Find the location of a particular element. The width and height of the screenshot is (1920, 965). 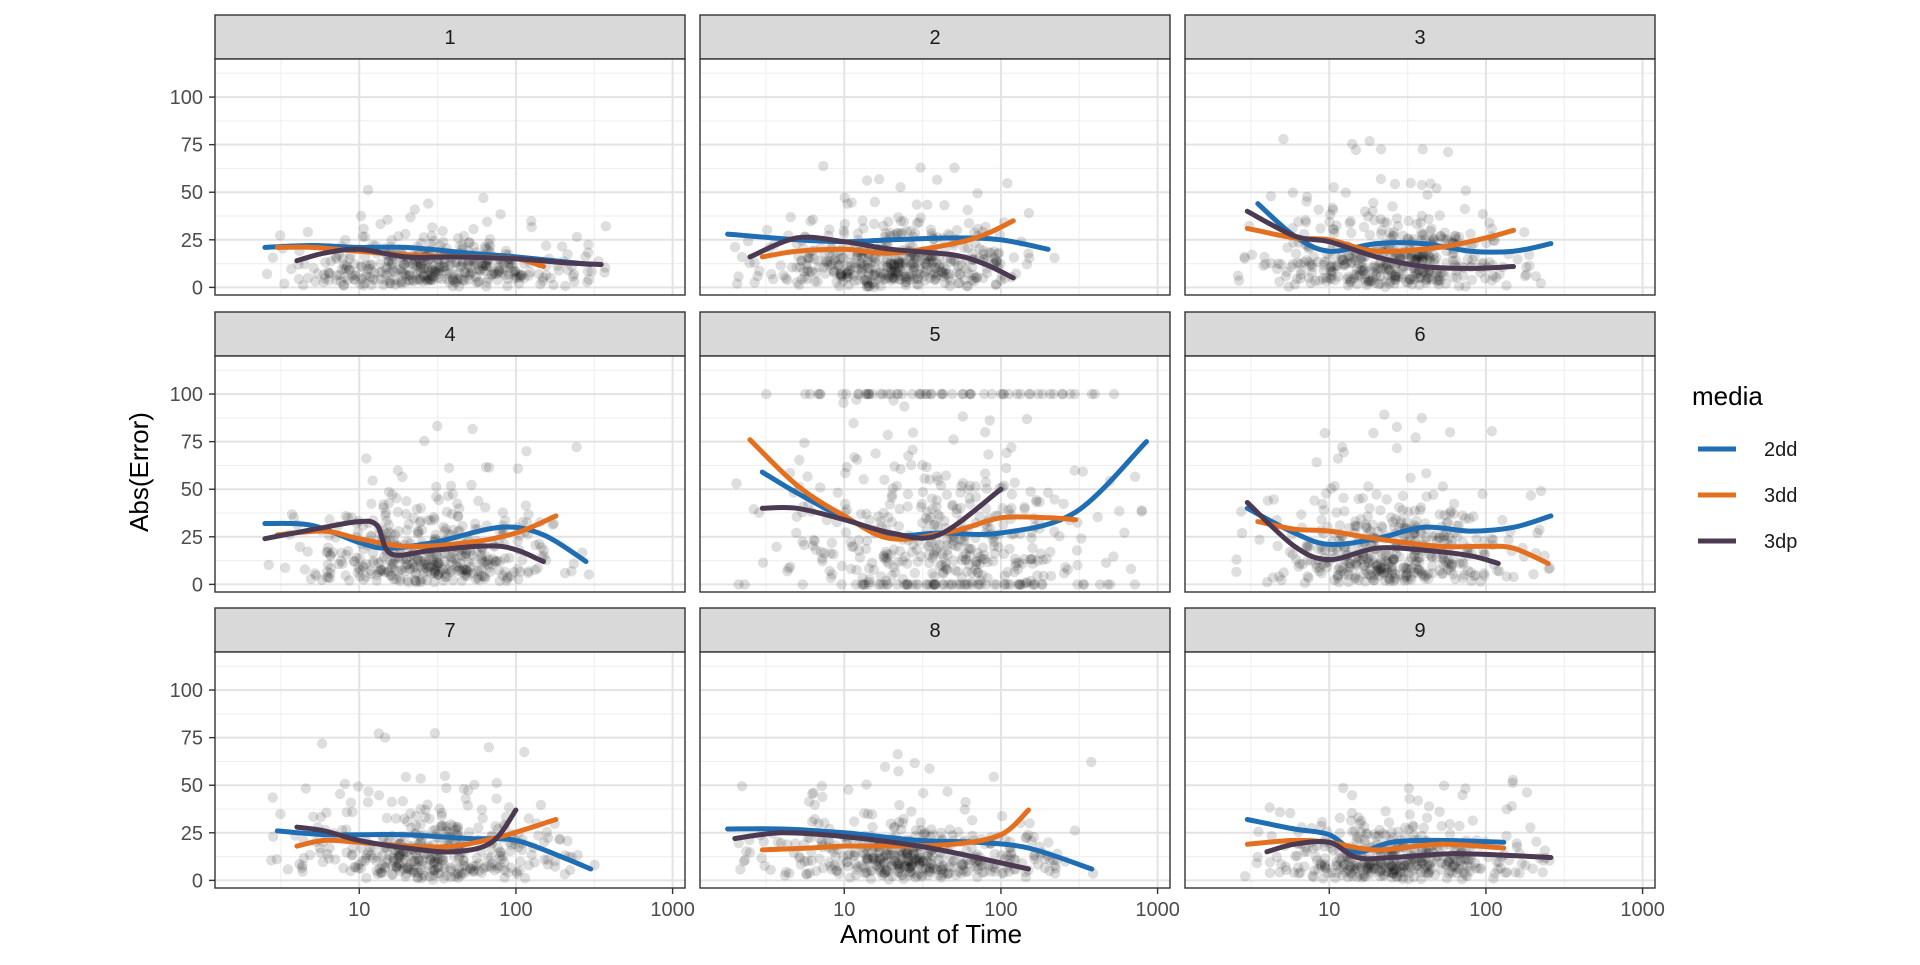

x-axis-ticks-col-2: 10 100 1000 is located at coordinates (1491, 904).